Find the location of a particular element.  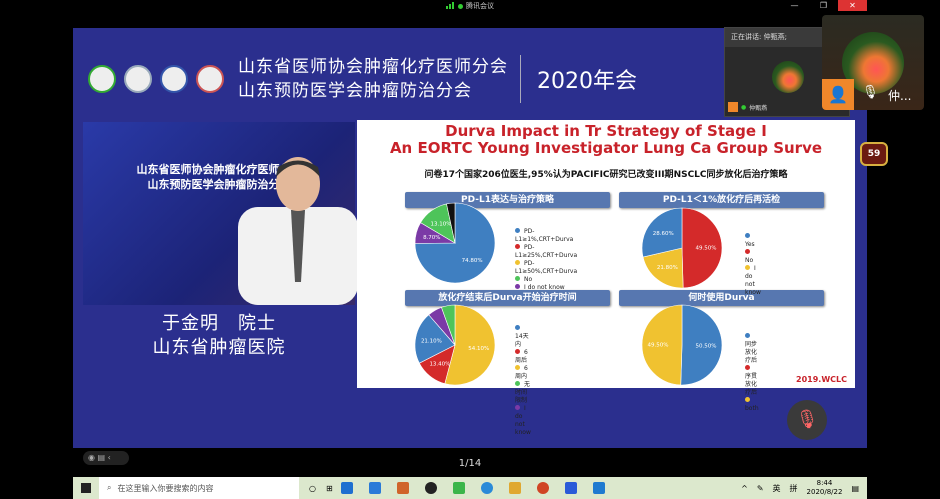

legend-item: 无时间限制 is located at coordinates (523, 393).